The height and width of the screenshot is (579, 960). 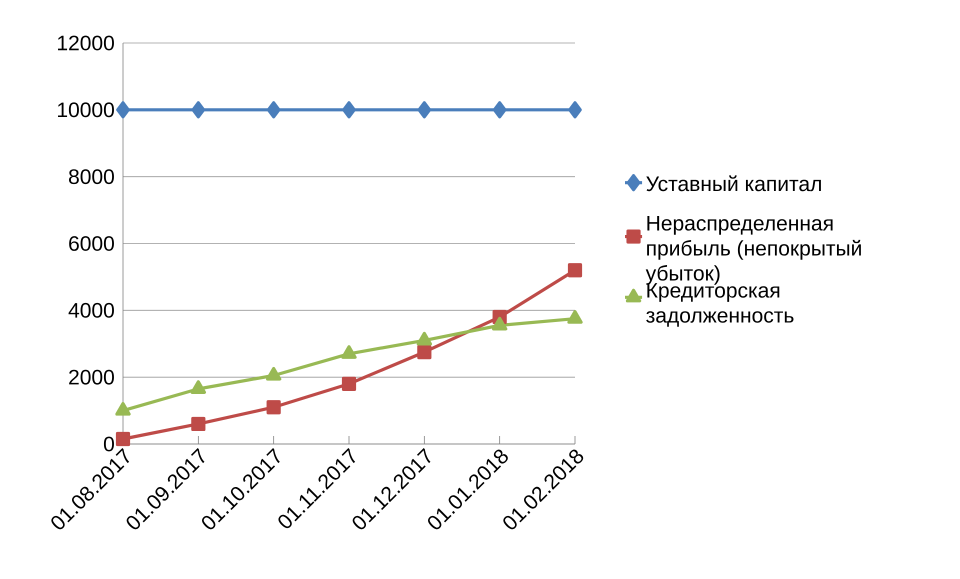 What do you see at coordinates (91, 243) in the screenshot?
I see `y-tick-label: 6000` at bounding box center [91, 243].